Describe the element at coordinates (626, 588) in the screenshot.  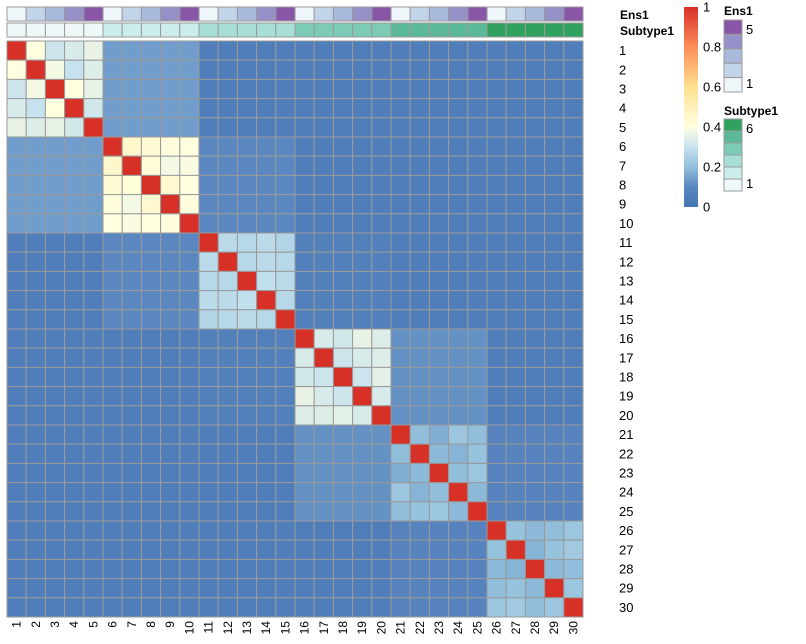
I see `row-label-29: 29` at that location.